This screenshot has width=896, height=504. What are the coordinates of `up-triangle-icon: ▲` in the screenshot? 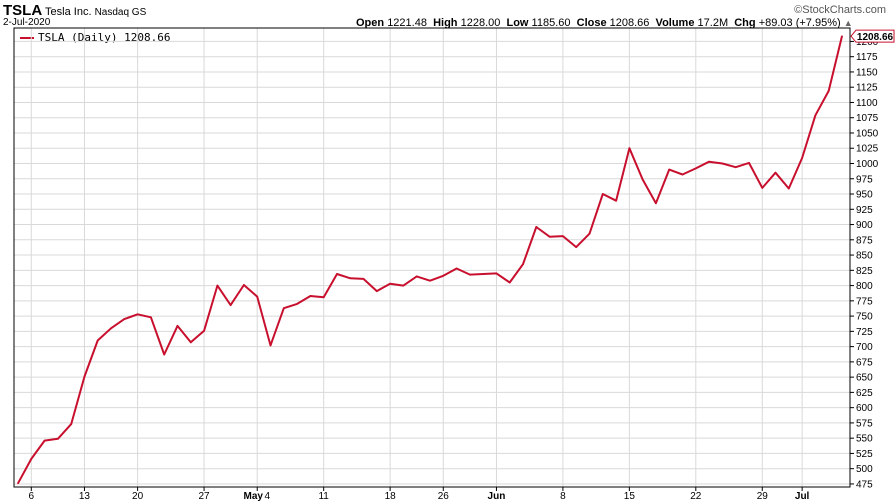 It's located at (848, 23).